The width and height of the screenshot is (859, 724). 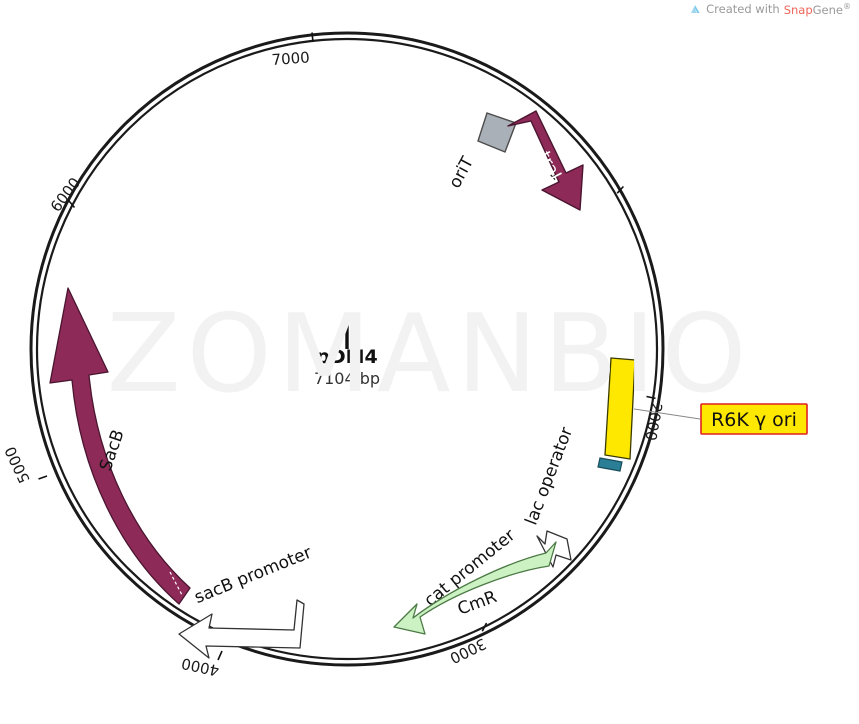 What do you see at coordinates (545, 160) in the screenshot?
I see `feature-traj` at bounding box center [545, 160].